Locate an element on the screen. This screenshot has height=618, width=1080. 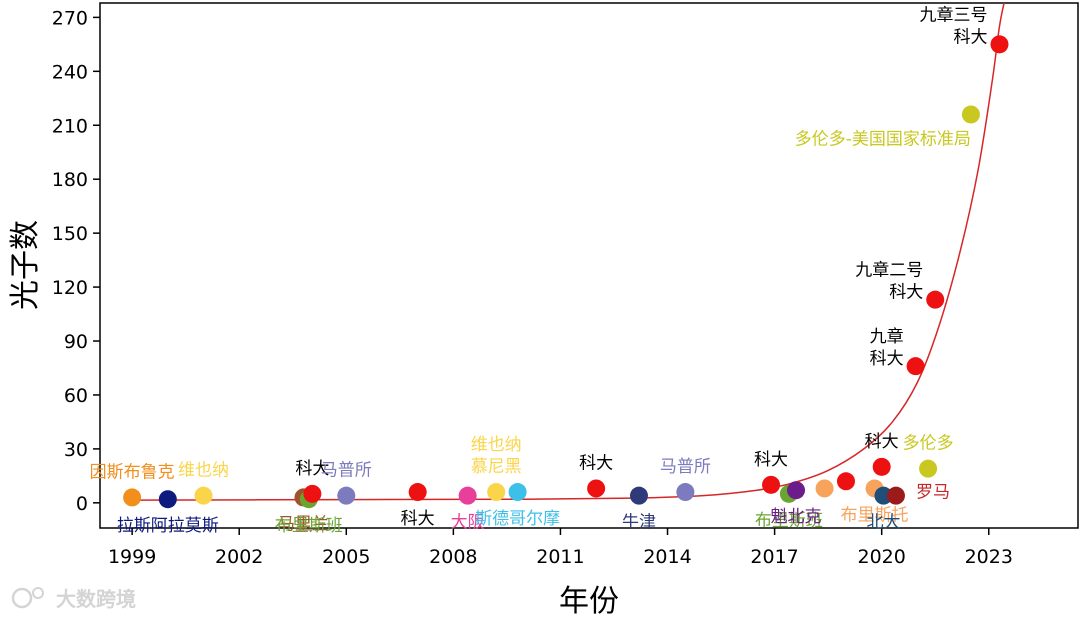
data-label: 北大 is located at coordinates (883, 523).